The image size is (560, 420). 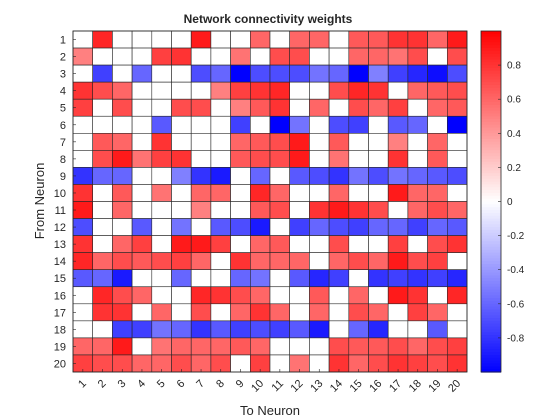 I want to click on colorbar-tick-label: 0.4, so click(x=514, y=134).